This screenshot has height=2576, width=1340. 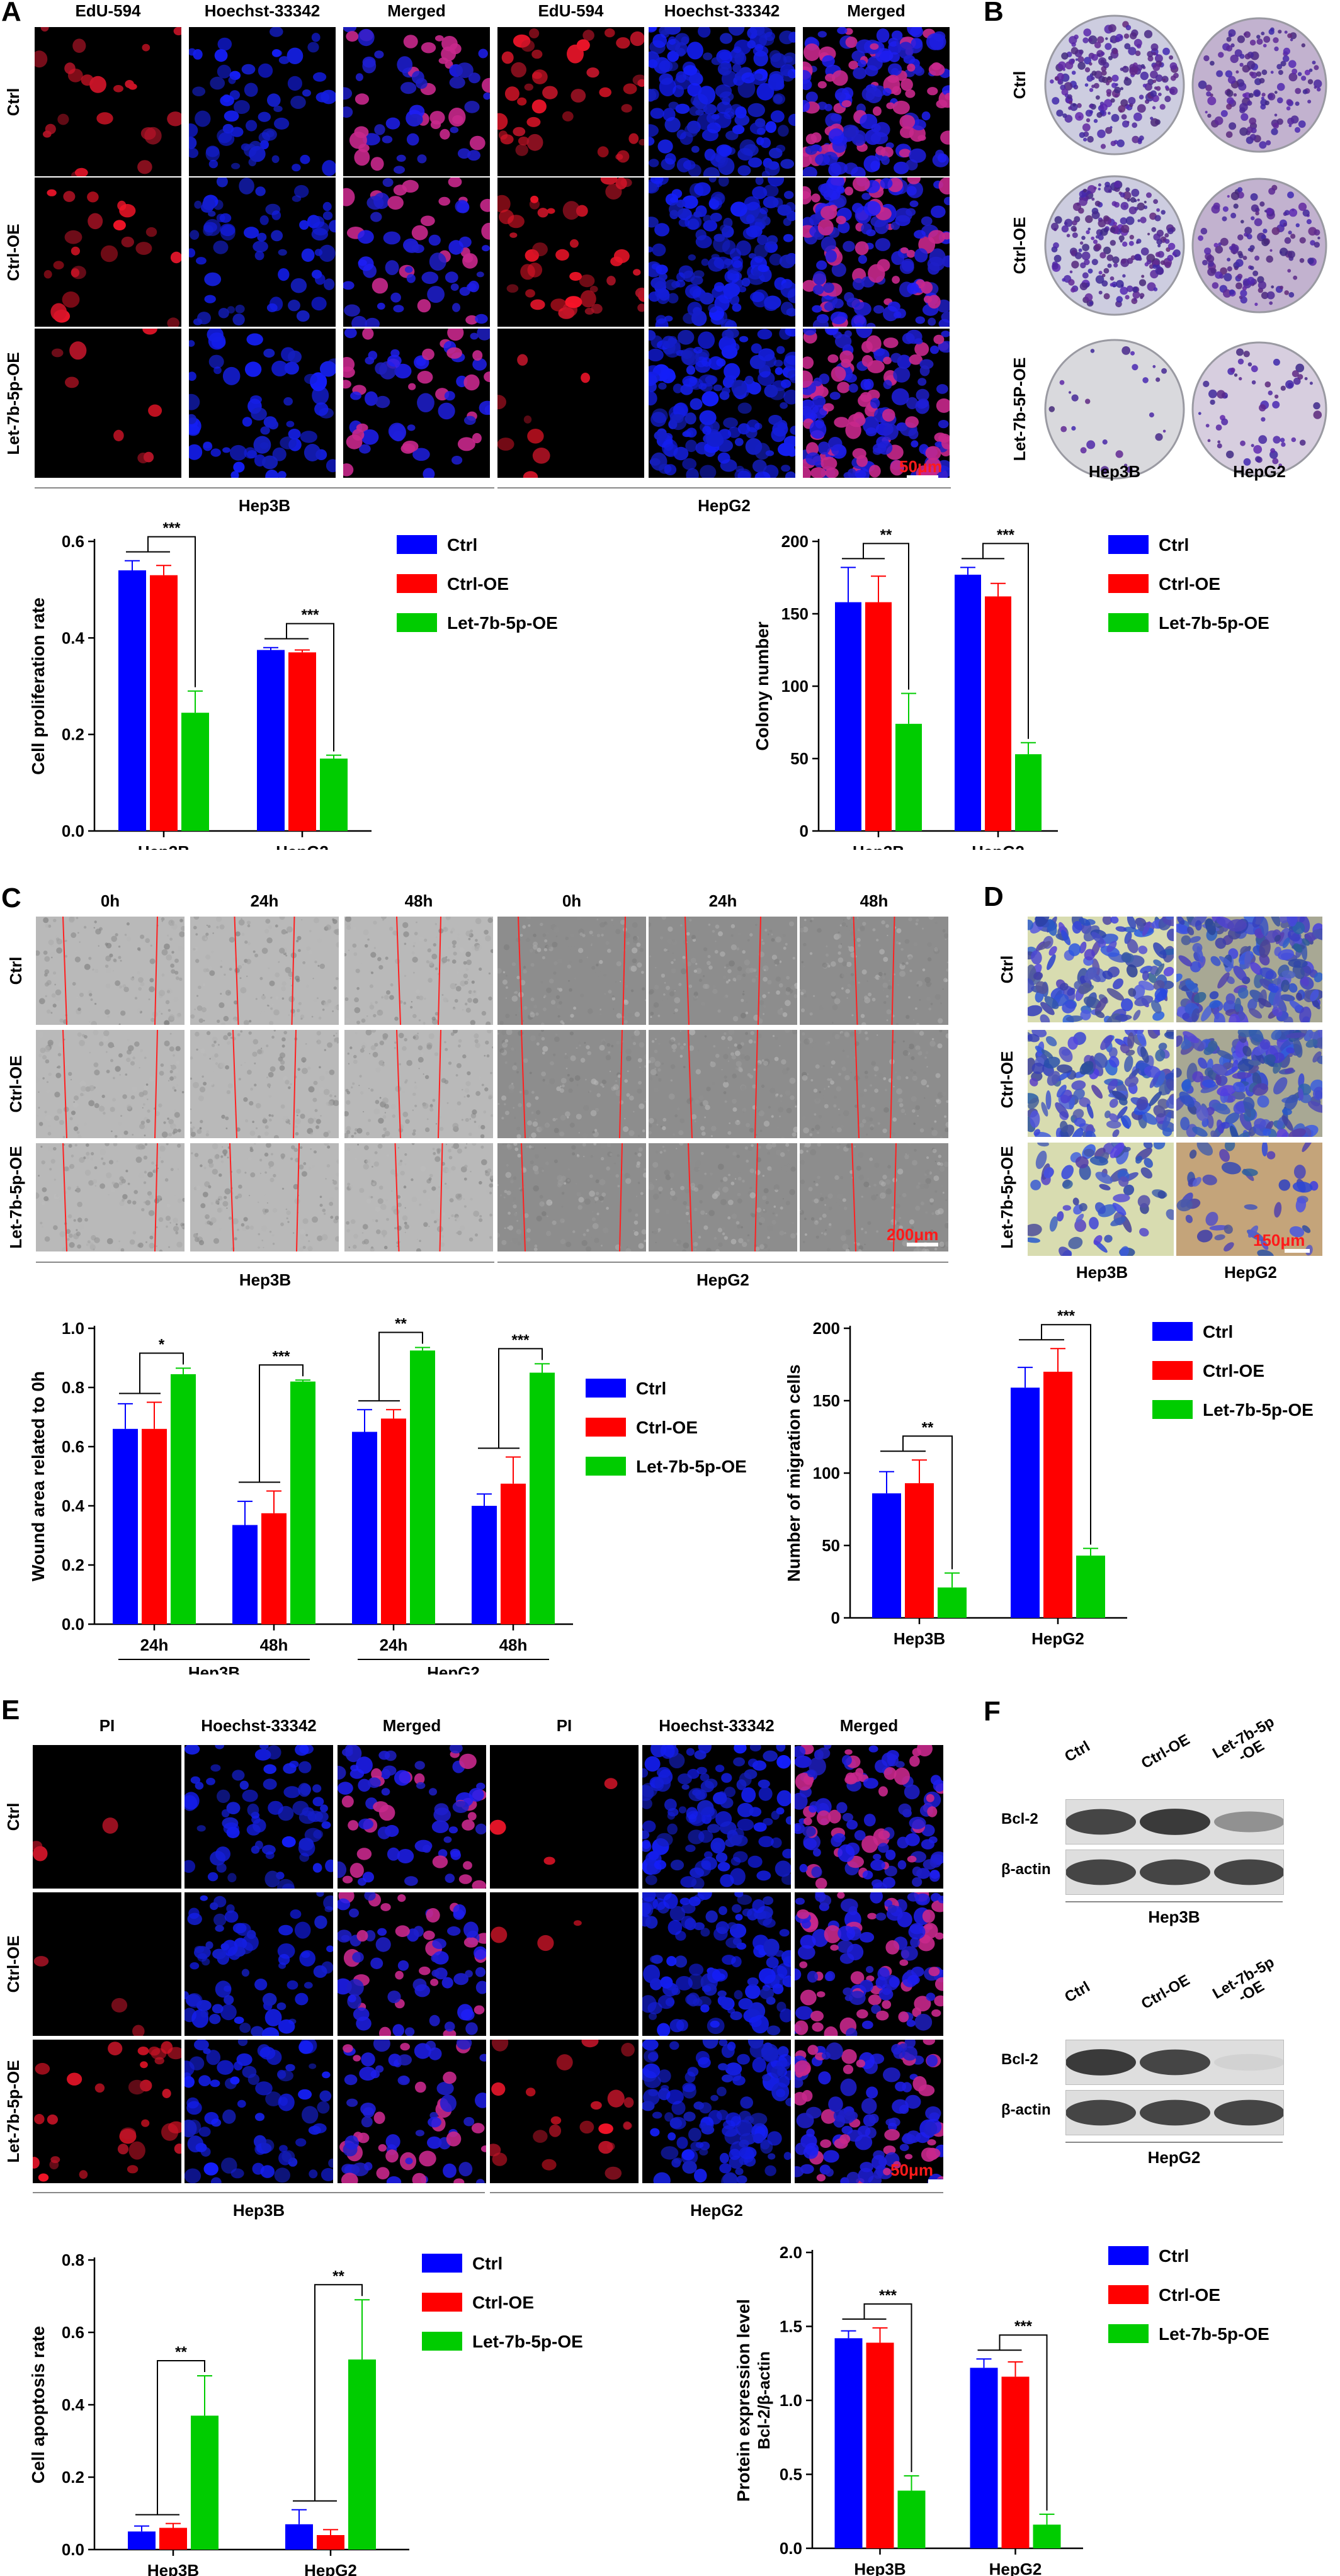 What do you see at coordinates (418, 1197) in the screenshot?
I see `wound-image-r2-c2` at bounding box center [418, 1197].